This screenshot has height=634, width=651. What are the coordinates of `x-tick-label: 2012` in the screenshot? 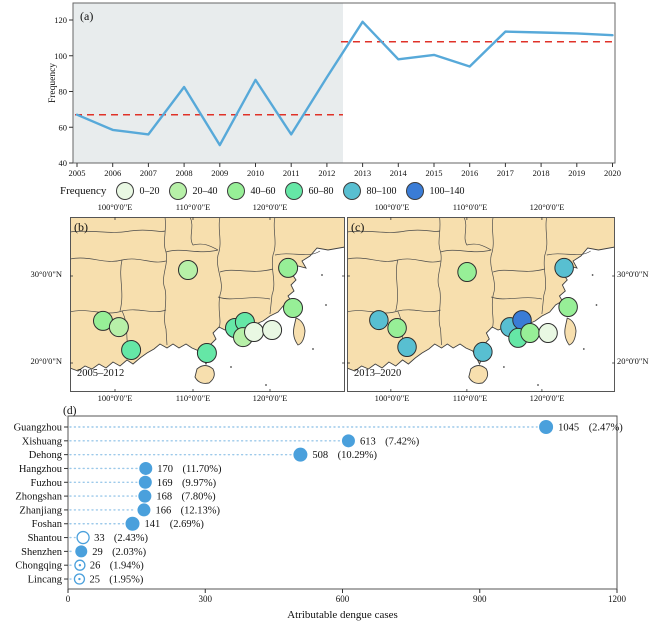 It's located at (326, 173).